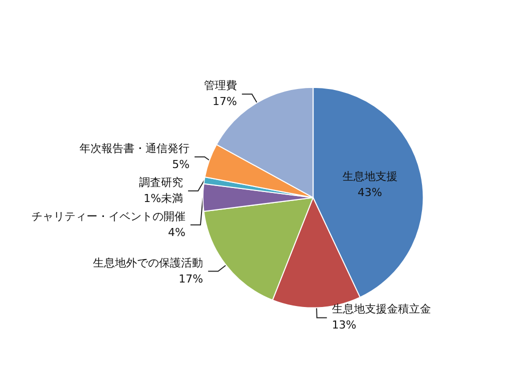 This screenshot has height=380, width=505. I want to click on data-label: 43%, so click(370, 192).